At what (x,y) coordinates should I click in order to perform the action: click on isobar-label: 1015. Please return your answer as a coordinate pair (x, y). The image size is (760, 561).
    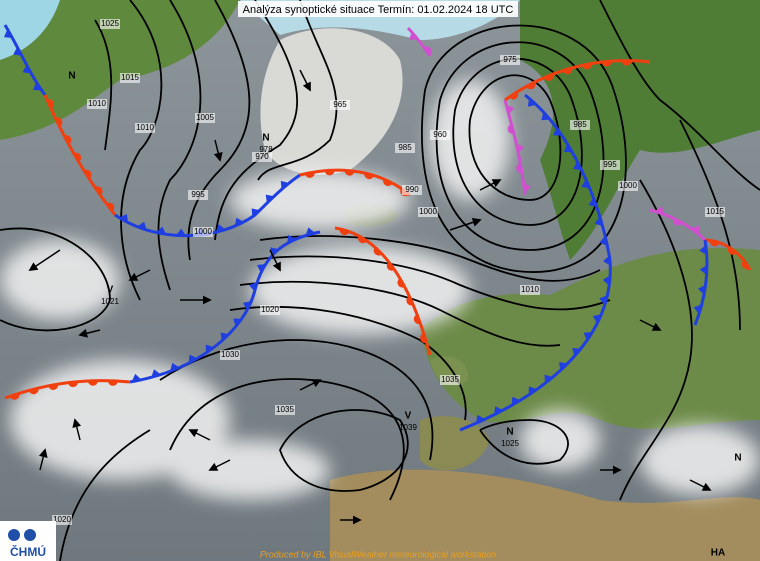
    Looking at the image, I should click on (715, 211).